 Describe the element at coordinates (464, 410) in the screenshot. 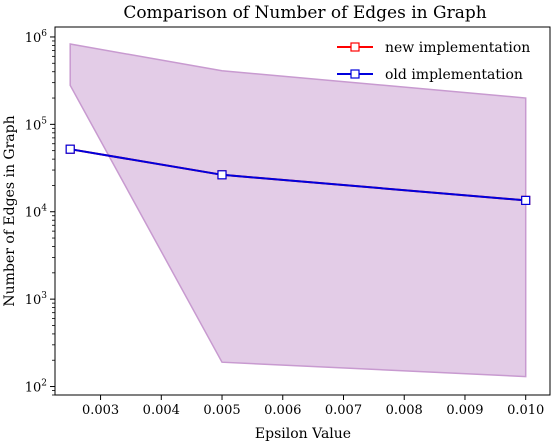

I see `x-tick-label: 0.009` at that location.